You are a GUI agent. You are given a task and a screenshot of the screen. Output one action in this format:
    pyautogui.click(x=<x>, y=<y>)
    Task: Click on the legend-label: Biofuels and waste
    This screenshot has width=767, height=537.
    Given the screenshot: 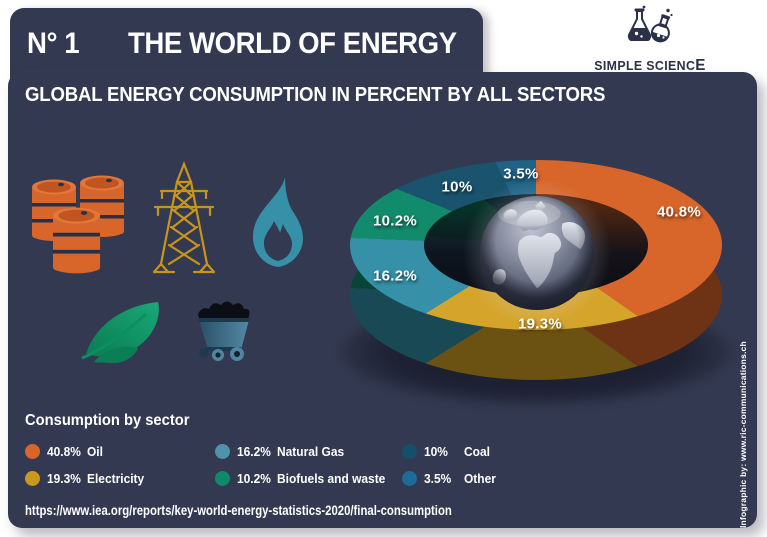 What is the action you would take?
    pyautogui.click(x=331, y=478)
    